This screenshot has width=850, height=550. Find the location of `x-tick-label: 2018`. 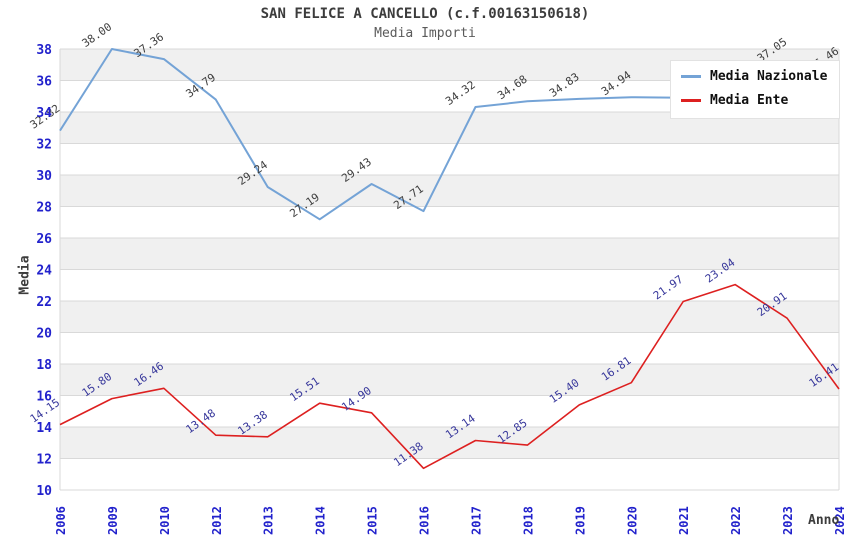

x-tick-label: 2018 is located at coordinates (528, 520).